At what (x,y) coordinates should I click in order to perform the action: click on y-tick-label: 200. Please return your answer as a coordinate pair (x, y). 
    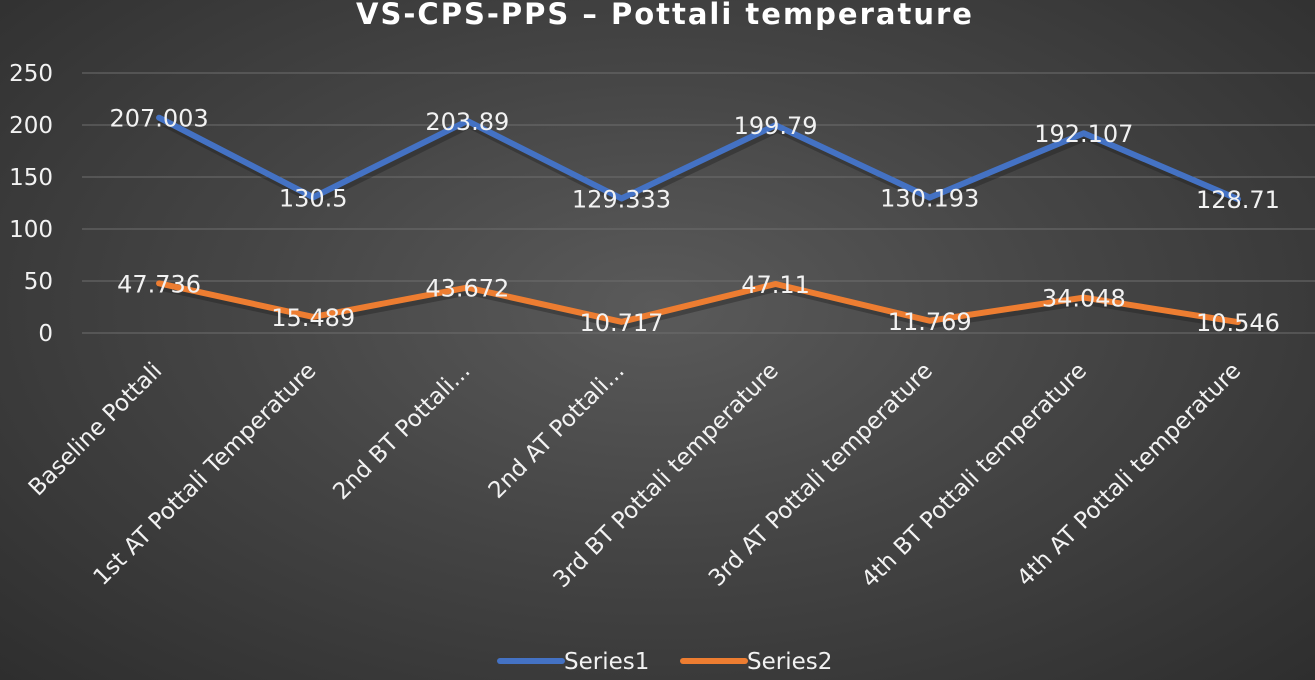
    Looking at the image, I should click on (31, 126).